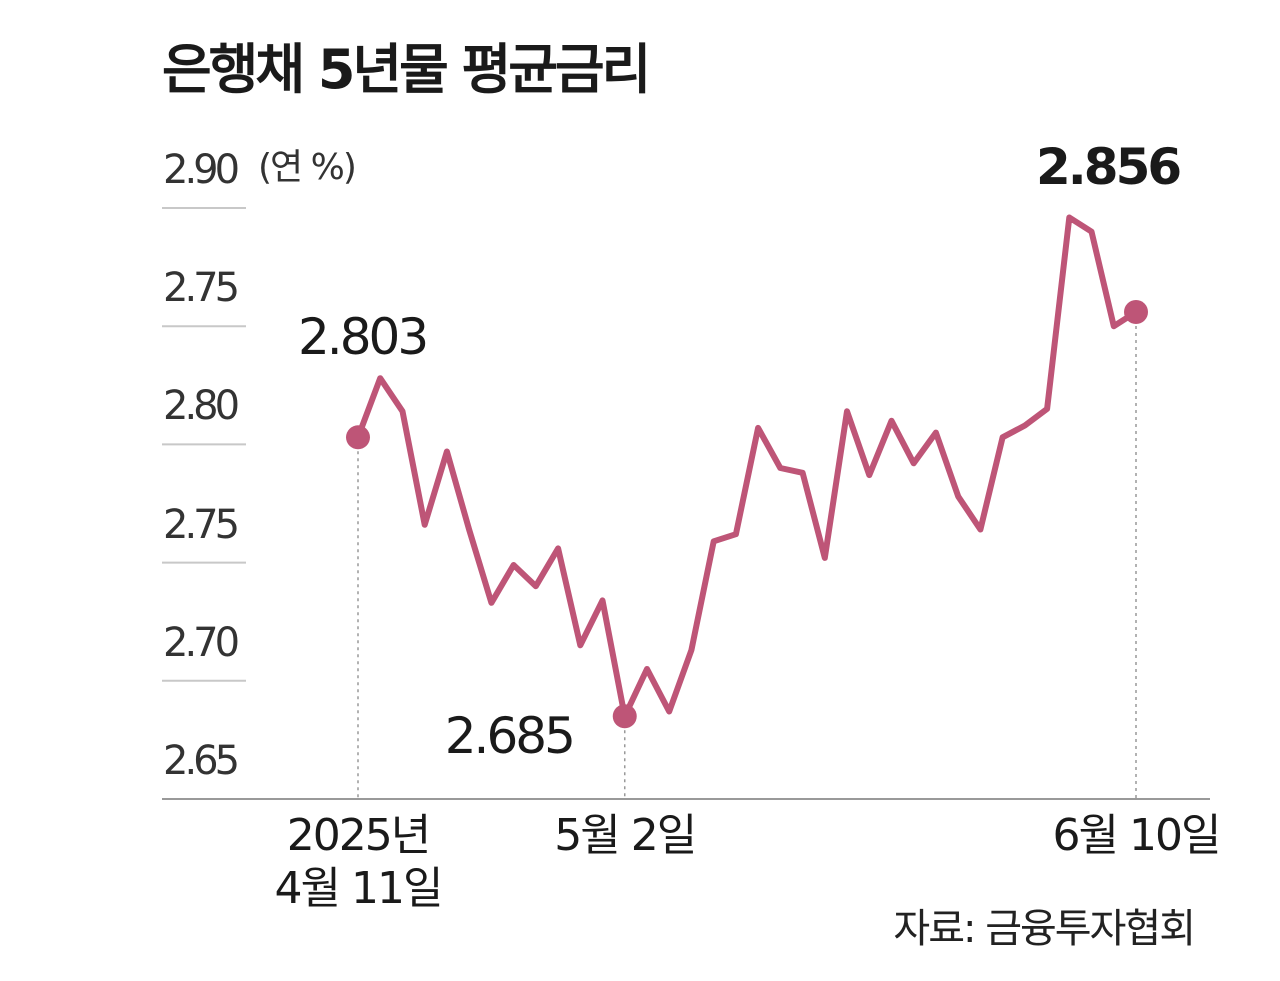 This screenshot has height=981, width=1280. I want to click on y-tick-label: 2.80, so click(201, 406).